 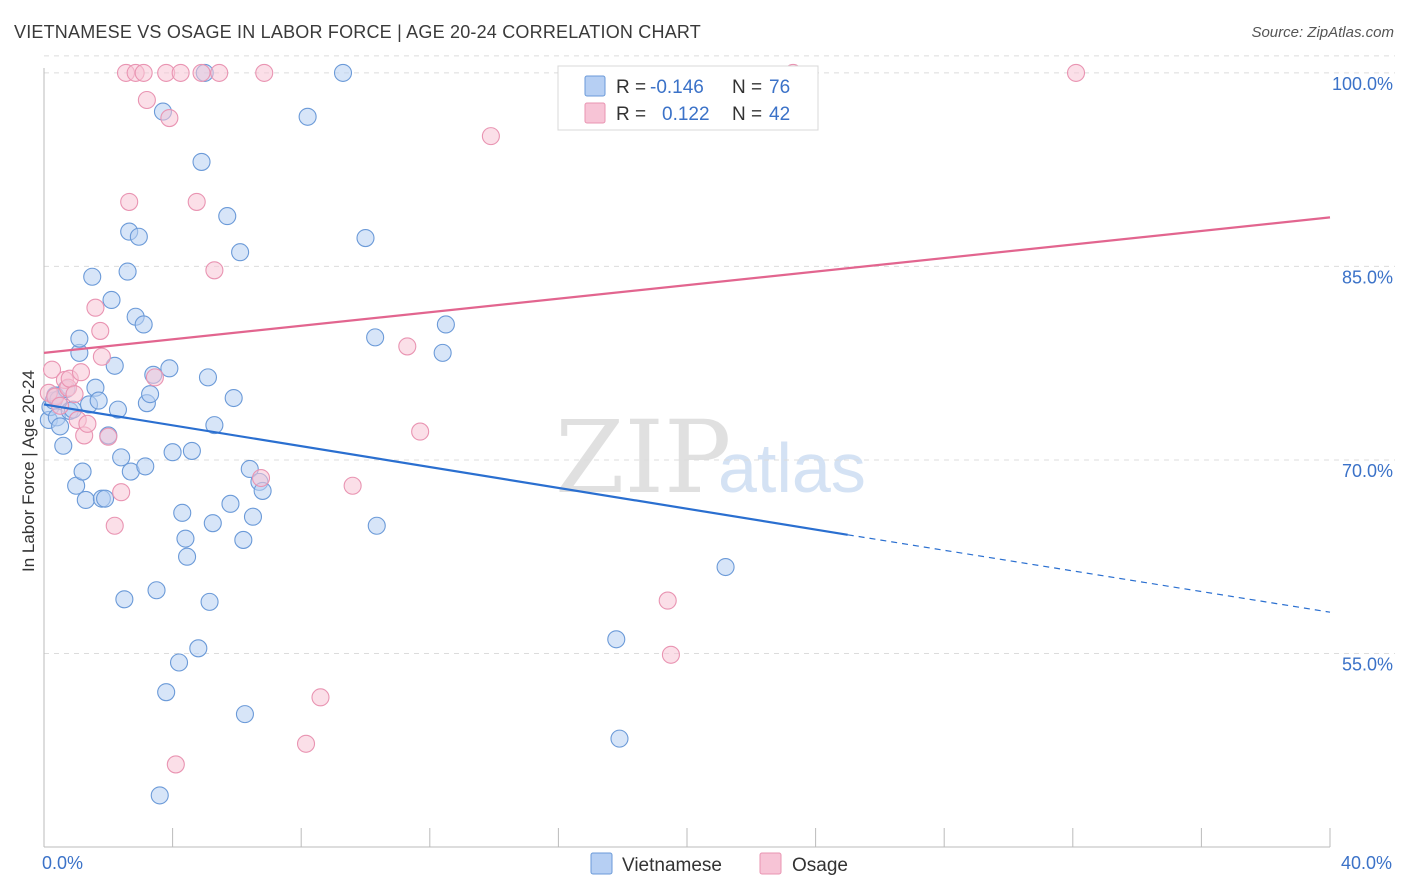 I want to click on series-legend-vietnamese: Vietnamese, so click(x=672, y=865).